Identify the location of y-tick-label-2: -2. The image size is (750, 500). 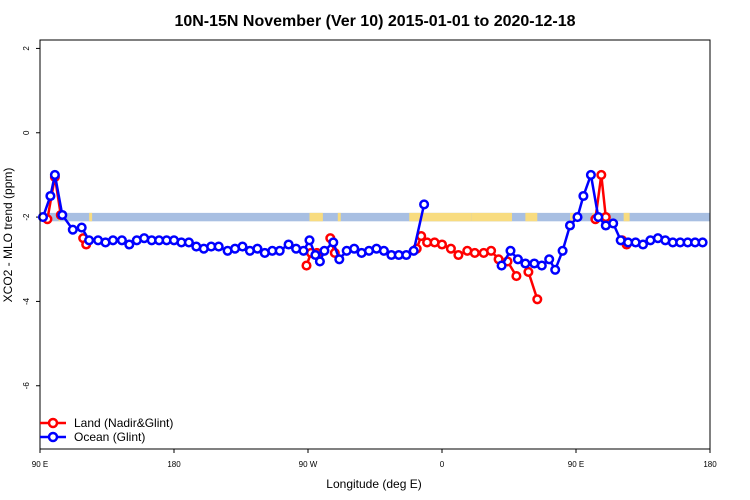
(26, 217).